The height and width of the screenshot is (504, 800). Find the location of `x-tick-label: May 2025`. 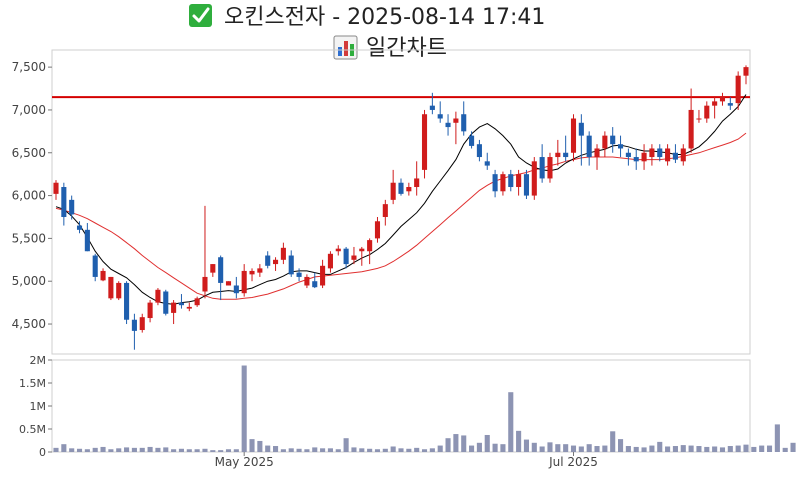

x-tick-label: May 2025 is located at coordinates (244, 462).